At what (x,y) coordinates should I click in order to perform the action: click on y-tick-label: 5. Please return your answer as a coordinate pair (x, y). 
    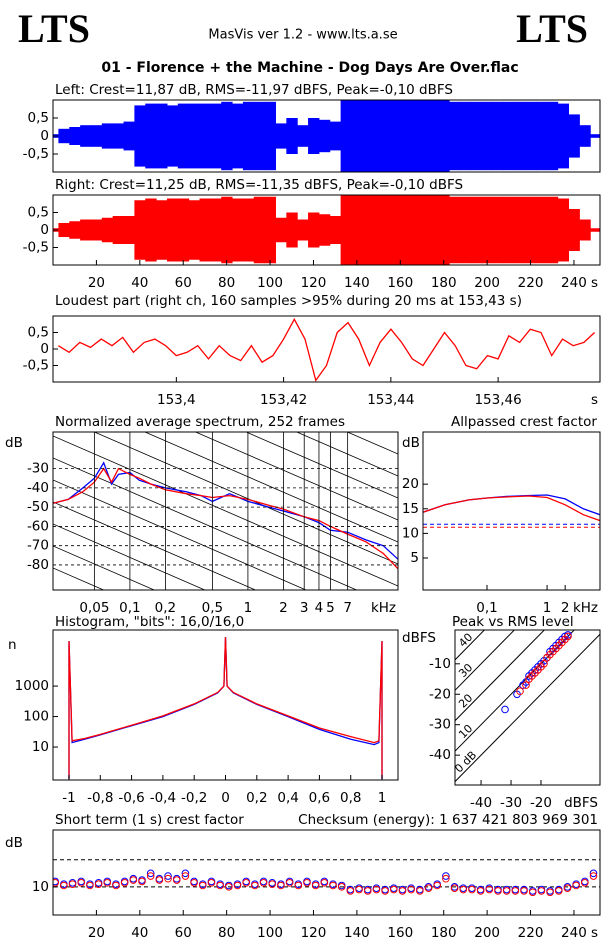
    Looking at the image, I should click on (414, 558).